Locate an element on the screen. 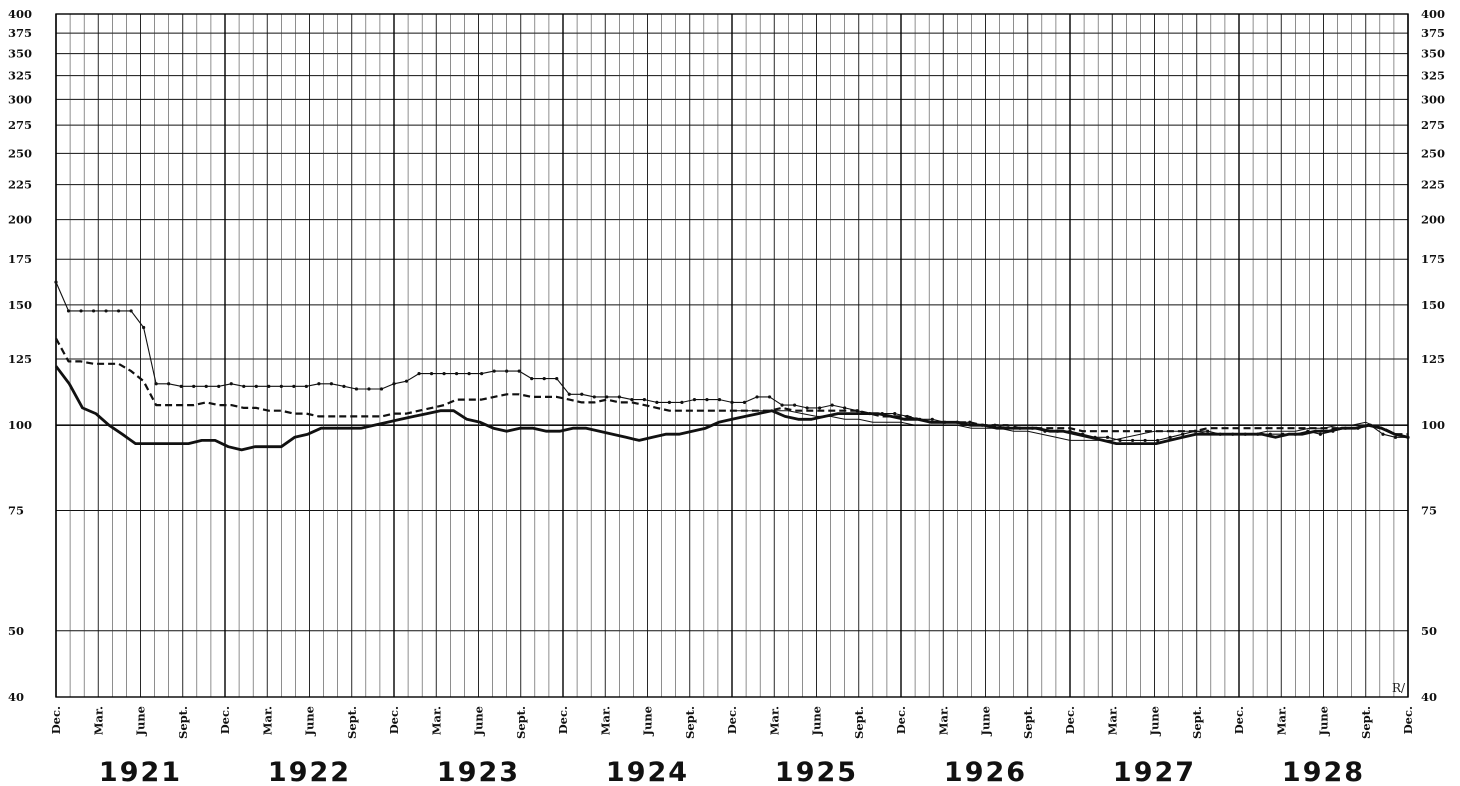 Image resolution: width=1460 pixels, height=786 pixels. y-tick-label-left: 50 is located at coordinates (16, 631).